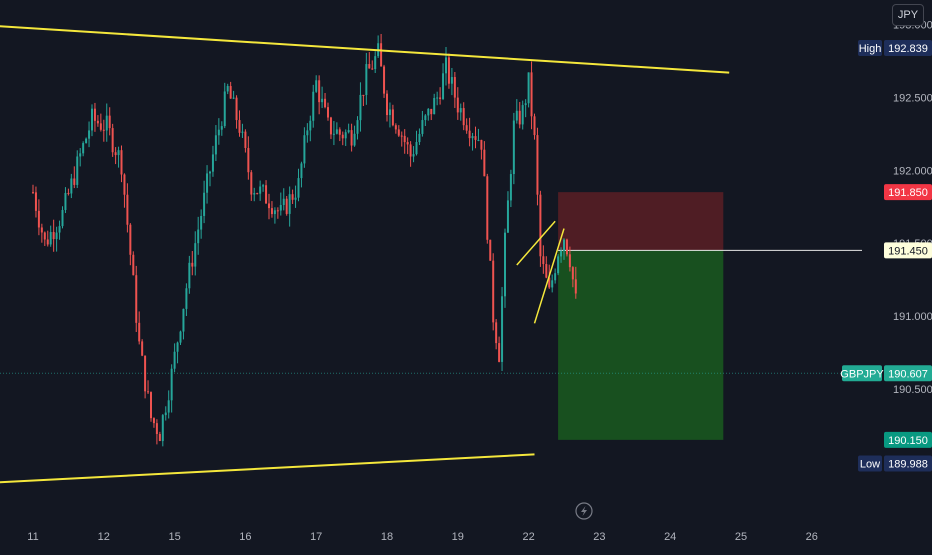  What do you see at coordinates (862, 374) in the screenshot?
I see `symbol-tag: GBPJPY` at bounding box center [862, 374].